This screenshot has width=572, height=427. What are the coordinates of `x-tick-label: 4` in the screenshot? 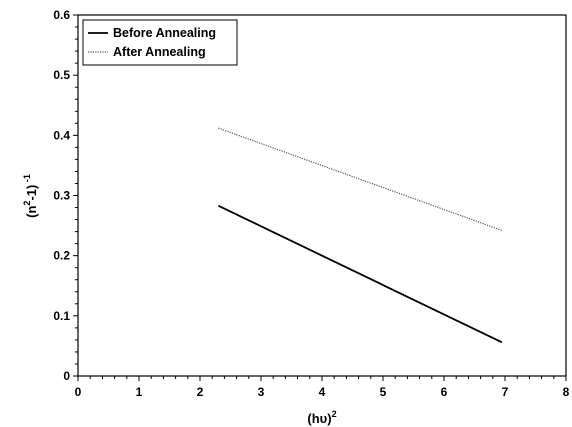 It's located at (322, 392).